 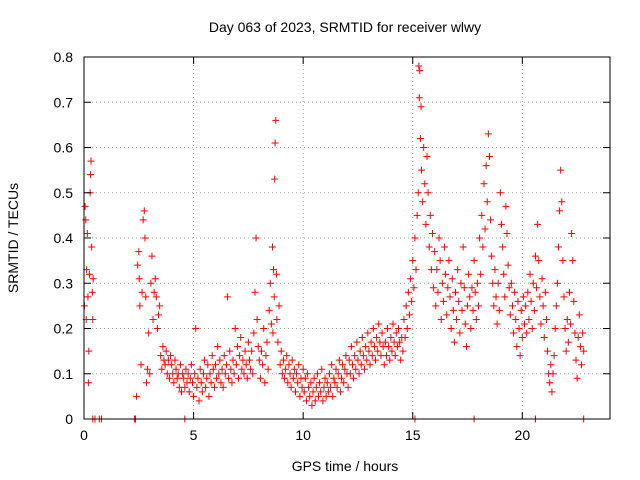 I want to click on y-tick-label: 0.6, so click(x=64, y=148).